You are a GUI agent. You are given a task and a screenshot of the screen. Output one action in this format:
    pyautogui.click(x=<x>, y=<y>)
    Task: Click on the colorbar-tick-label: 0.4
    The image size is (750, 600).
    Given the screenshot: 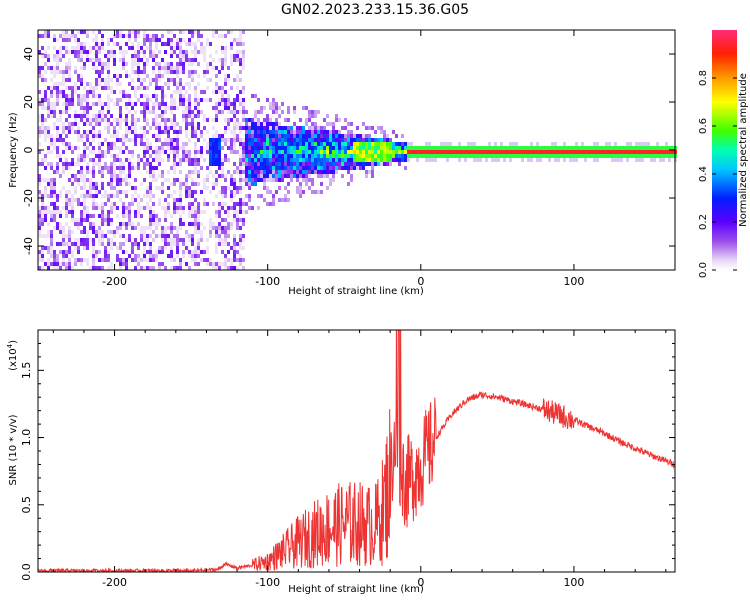 What is the action you would take?
    pyautogui.click(x=703, y=174)
    